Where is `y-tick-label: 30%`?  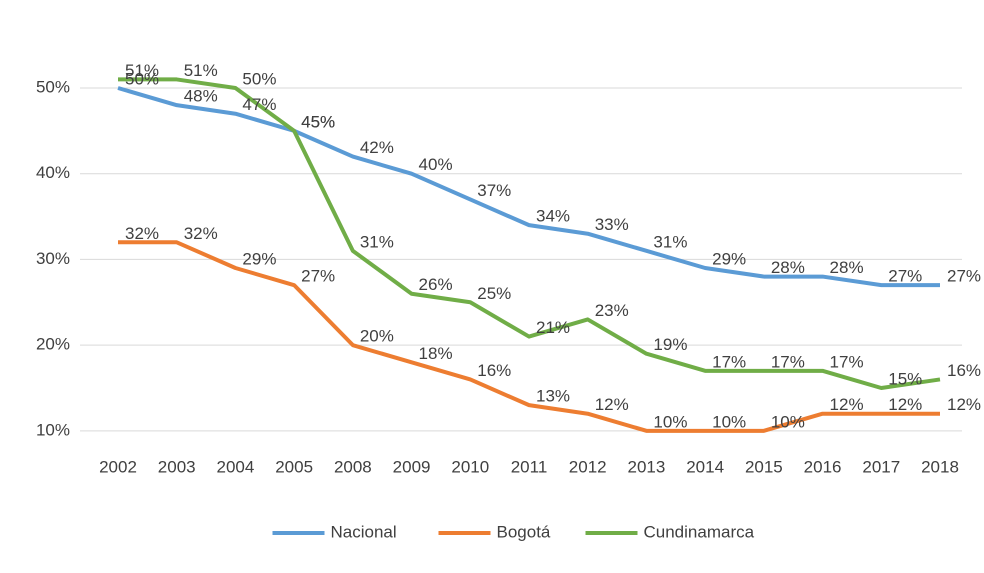 y-tick-label: 30% is located at coordinates (53, 258).